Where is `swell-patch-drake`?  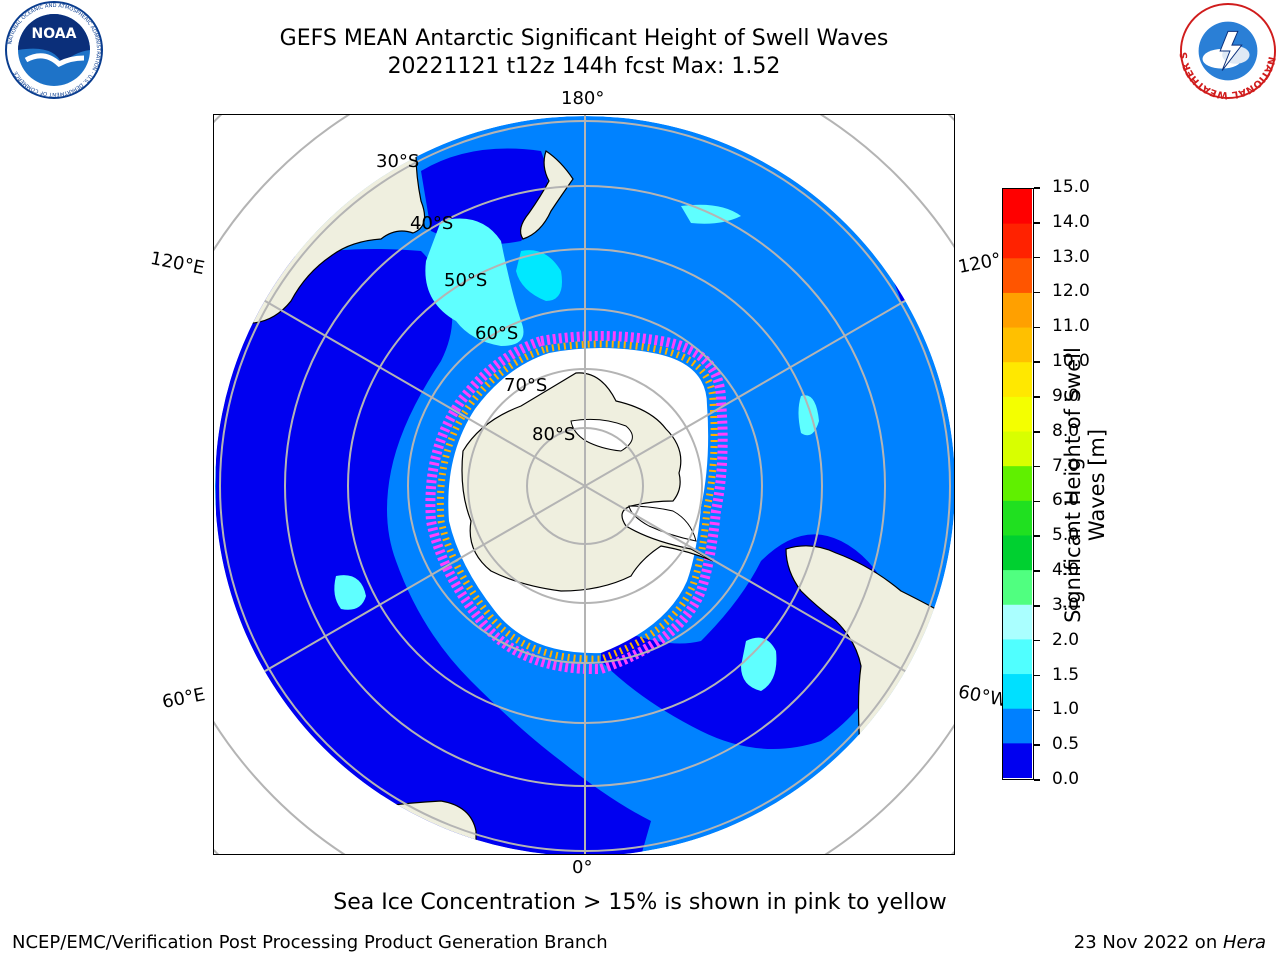 swell-patch-drake is located at coordinates (759, 664).